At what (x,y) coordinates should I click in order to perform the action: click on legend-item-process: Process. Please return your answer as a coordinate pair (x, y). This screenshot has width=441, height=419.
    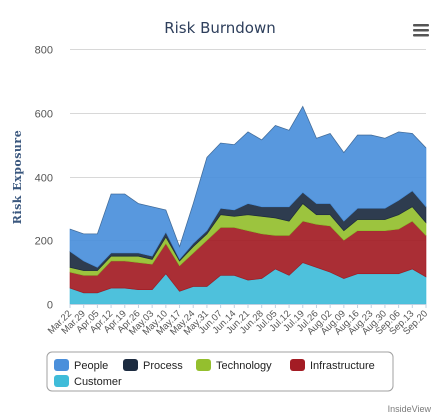
    Looking at the image, I should click on (153, 365).